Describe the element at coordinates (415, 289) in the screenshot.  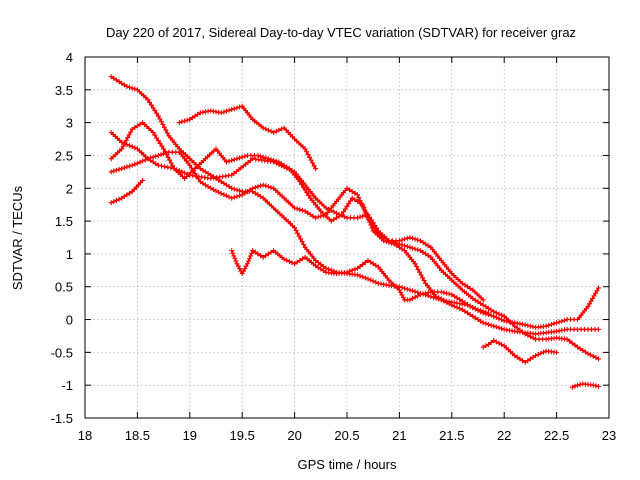
I see `series-sat-g` at that location.